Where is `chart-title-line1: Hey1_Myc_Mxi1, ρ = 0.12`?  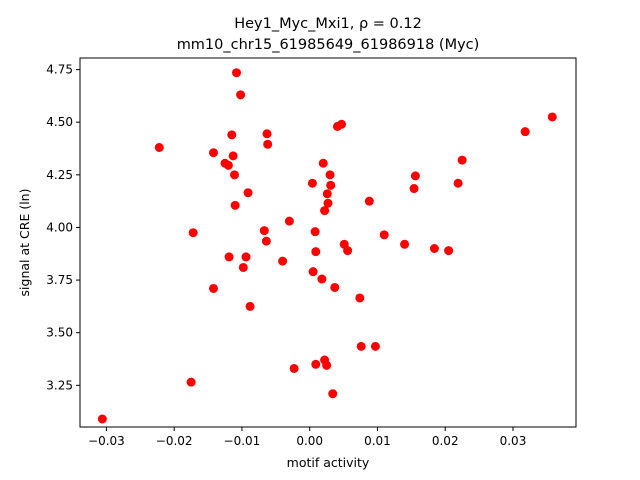 chart-title-line1: Hey1_Myc_Mxi1, ρ = 0.12 is located at coordinates (328, 24).